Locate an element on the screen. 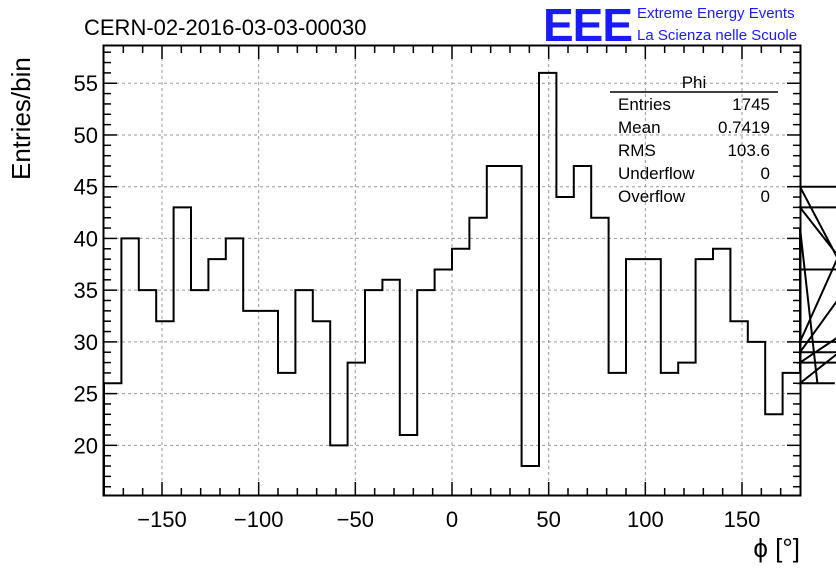 The width and height of the screenshot is (836, 572). x-tick-label: −150 is located at coordinates (162, 519).